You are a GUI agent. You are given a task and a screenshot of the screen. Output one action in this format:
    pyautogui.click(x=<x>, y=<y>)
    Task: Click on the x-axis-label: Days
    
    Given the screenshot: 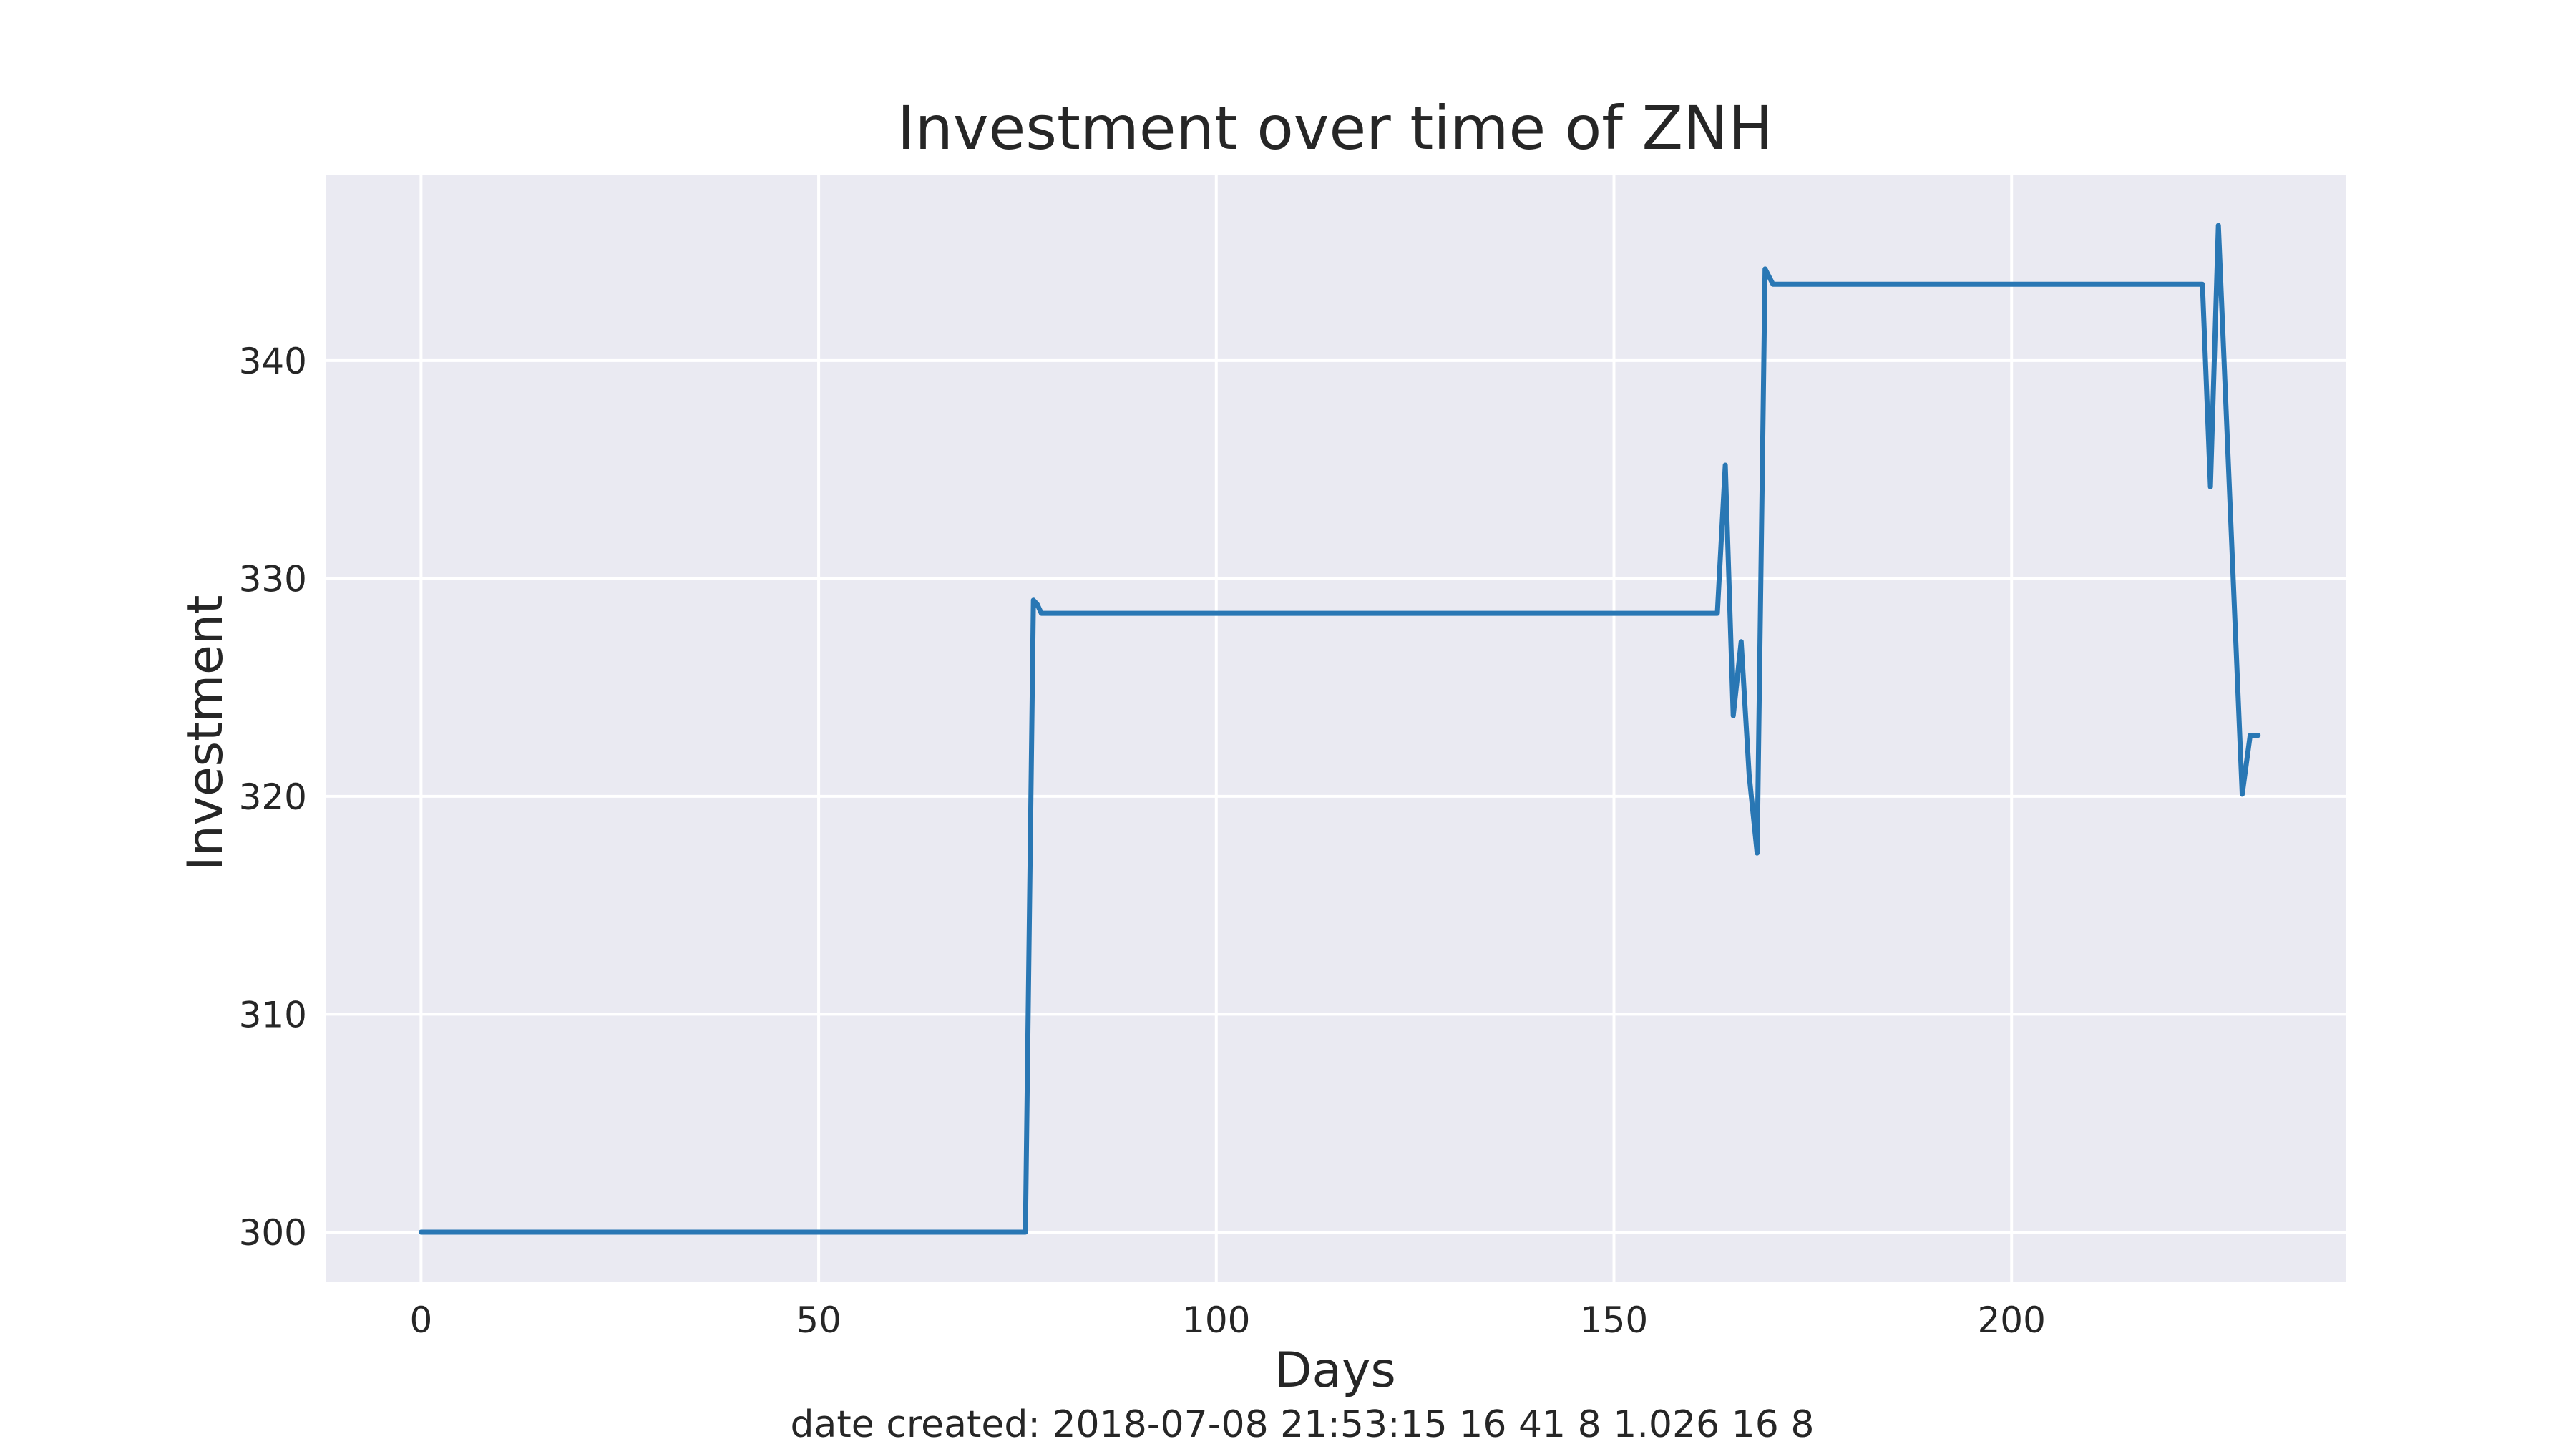 What is the action you would take?
    pyautogui.click(x=1335, y=1370)
    